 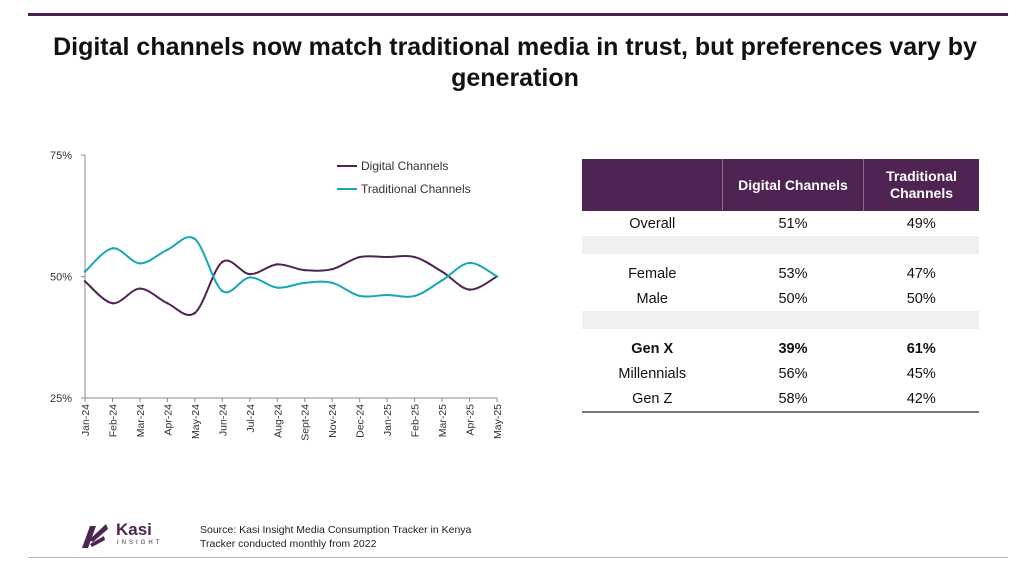 I want to click on table-row: Gen Z 58% 42%, so click(x=780, y=399).